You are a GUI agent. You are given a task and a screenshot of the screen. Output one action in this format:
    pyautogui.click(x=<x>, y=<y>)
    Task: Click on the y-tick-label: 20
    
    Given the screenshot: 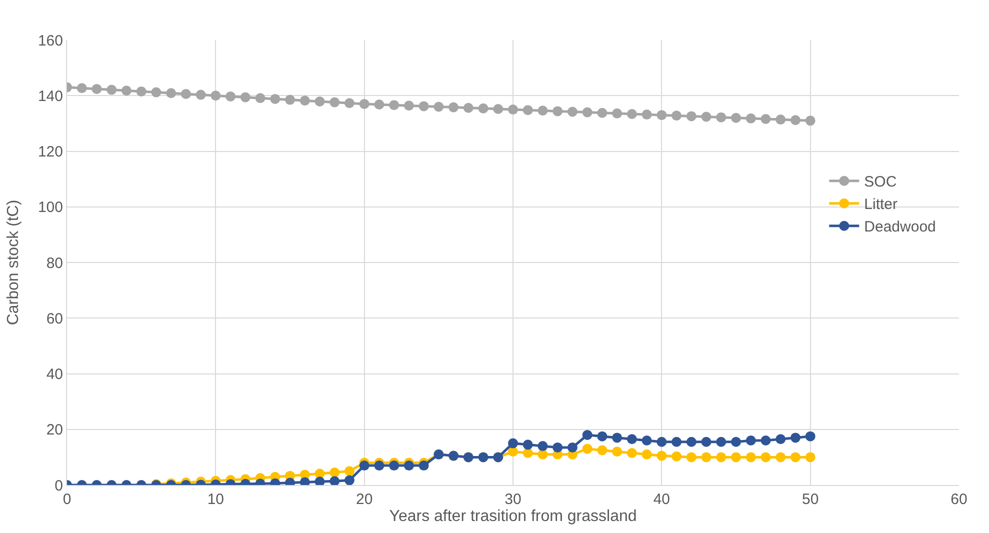 What is the action you would take?
    pyautogui.click(x=54, y=430)
    